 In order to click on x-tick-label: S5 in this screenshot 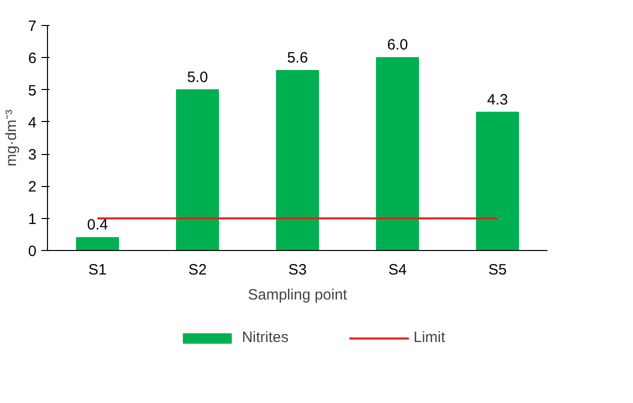, I will do `click(497, 270)`.